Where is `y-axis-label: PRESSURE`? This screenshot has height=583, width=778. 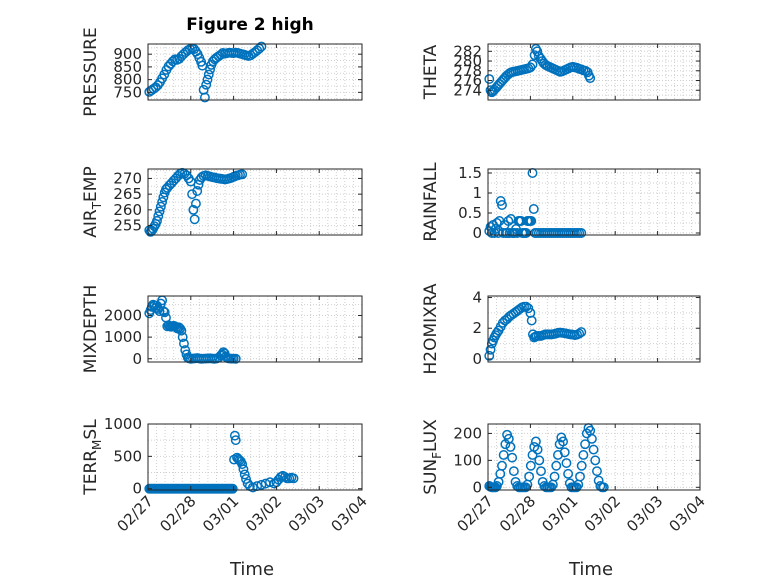 y-axis-label: PRESSURE is located at coordinates (91, 71).